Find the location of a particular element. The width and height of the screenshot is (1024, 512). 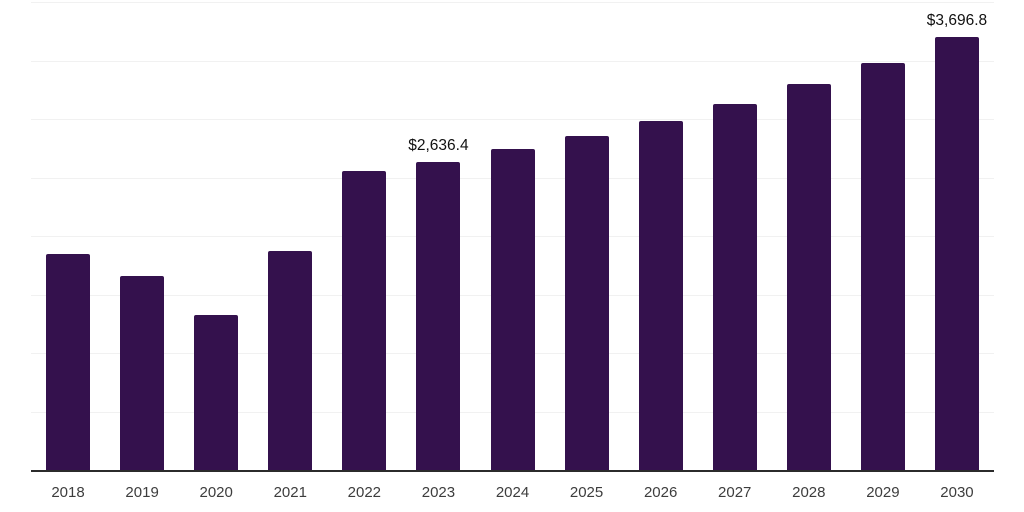

bar-2021 is located at coordinates (290, 360).